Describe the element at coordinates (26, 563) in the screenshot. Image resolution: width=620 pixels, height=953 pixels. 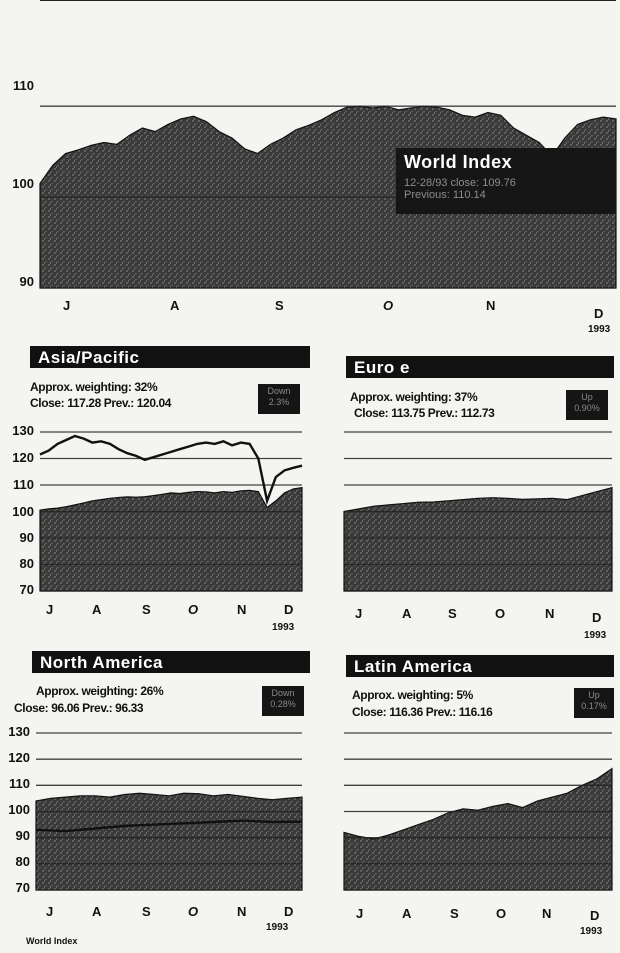
I see `asia-ytick: 80` at that location.